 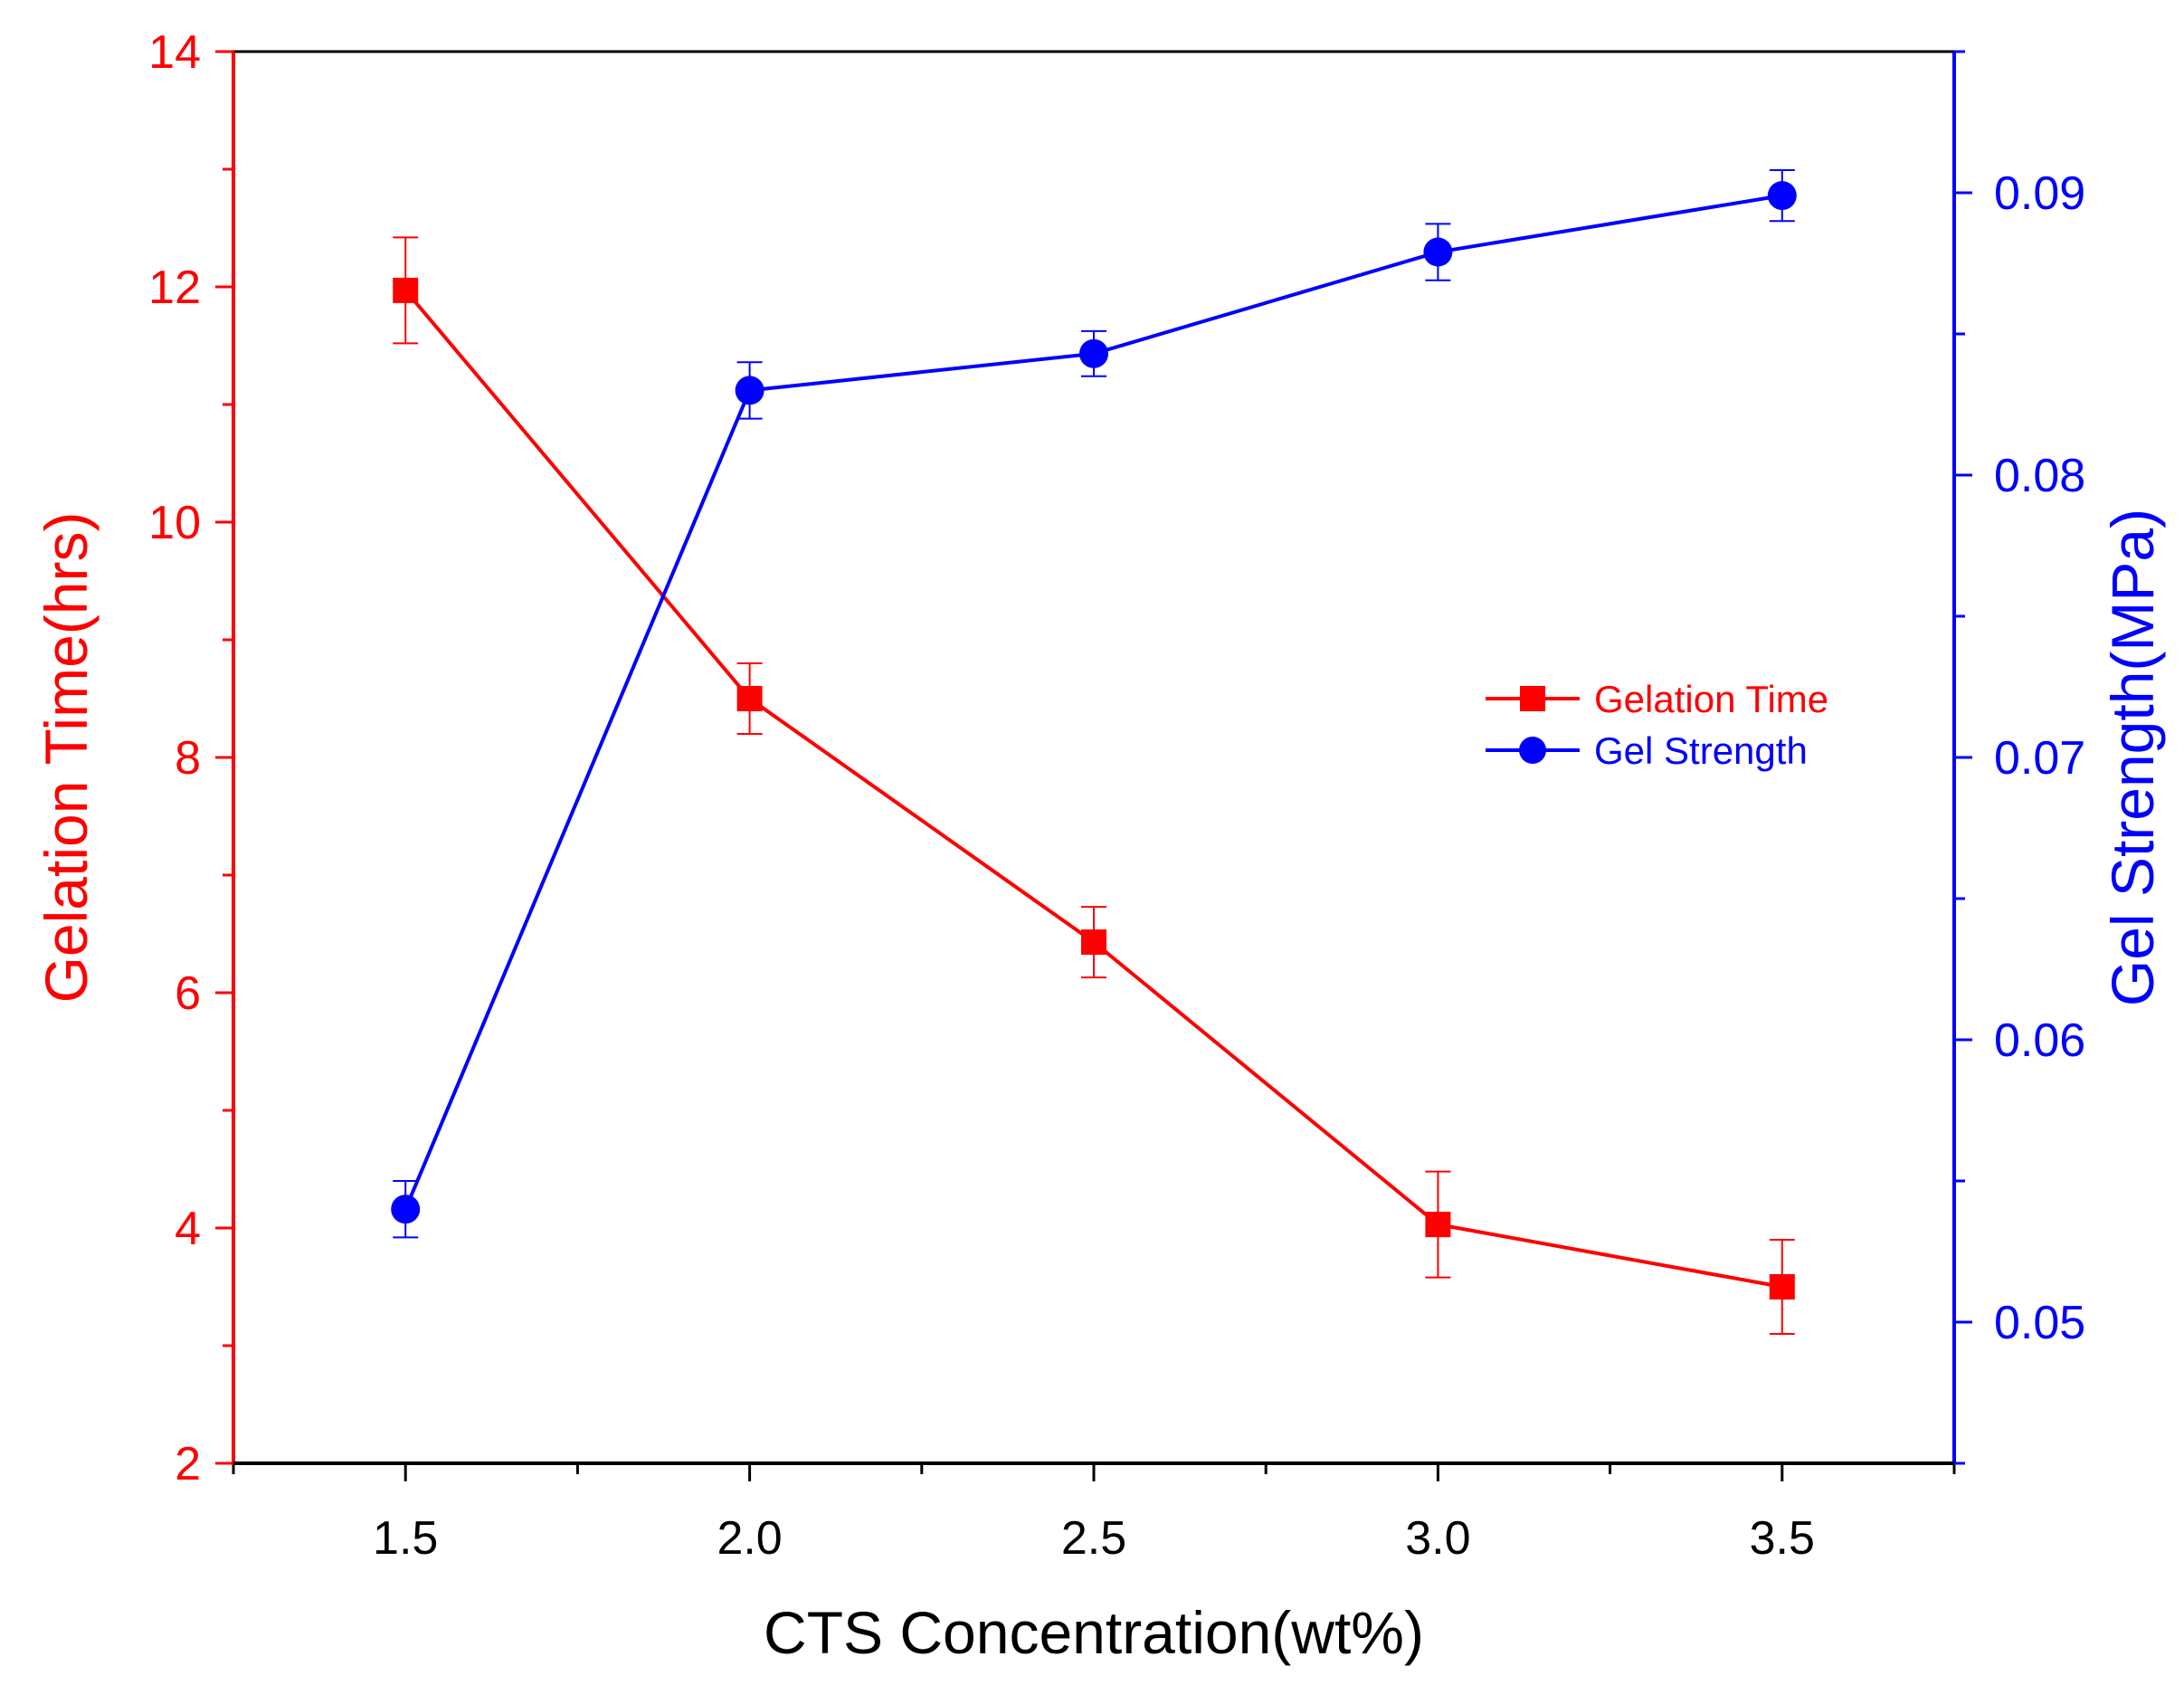 What do you see at coordinates (2039, 476) in the screenshot?
I see `right-tick-label: 0.08` at bounding box center [2039, 476].